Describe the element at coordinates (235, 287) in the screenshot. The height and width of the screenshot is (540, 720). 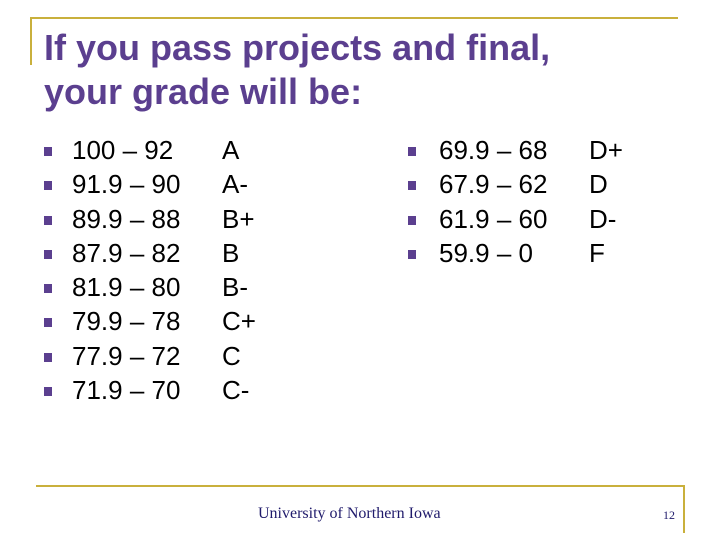
I see `letter-grade: B-` at that location.